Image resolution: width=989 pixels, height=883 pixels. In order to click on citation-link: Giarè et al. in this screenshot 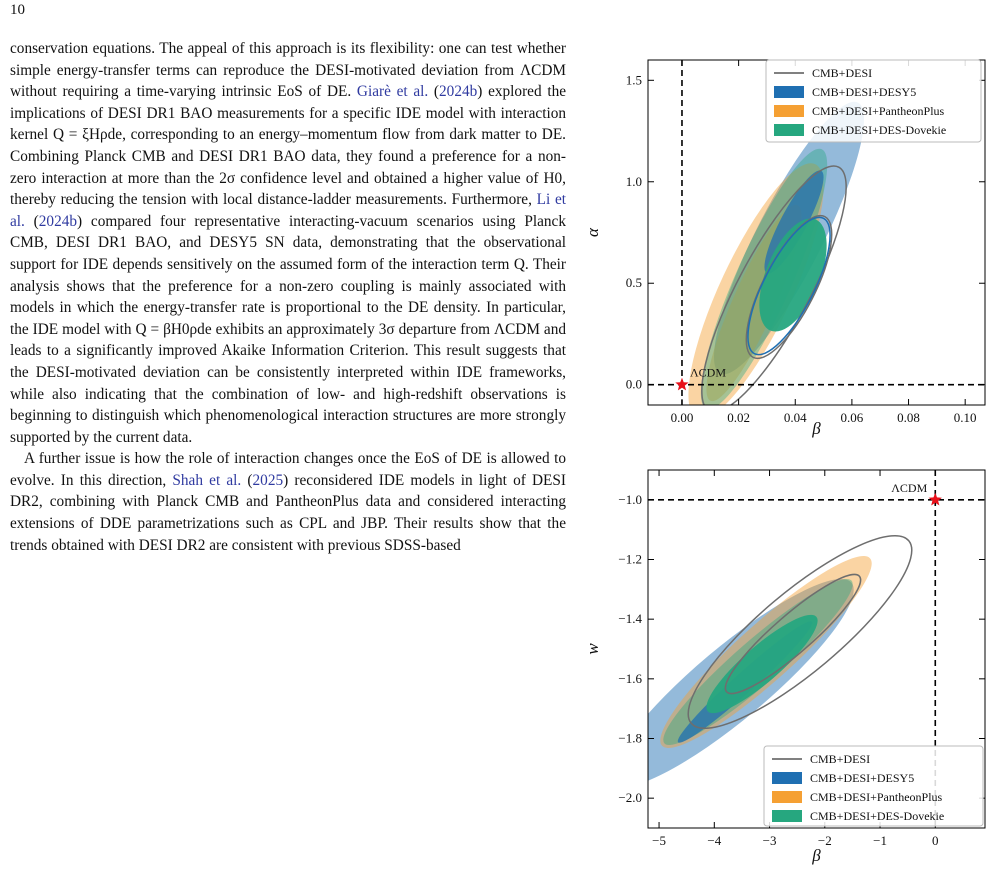, I will do `click(392, 92)`.